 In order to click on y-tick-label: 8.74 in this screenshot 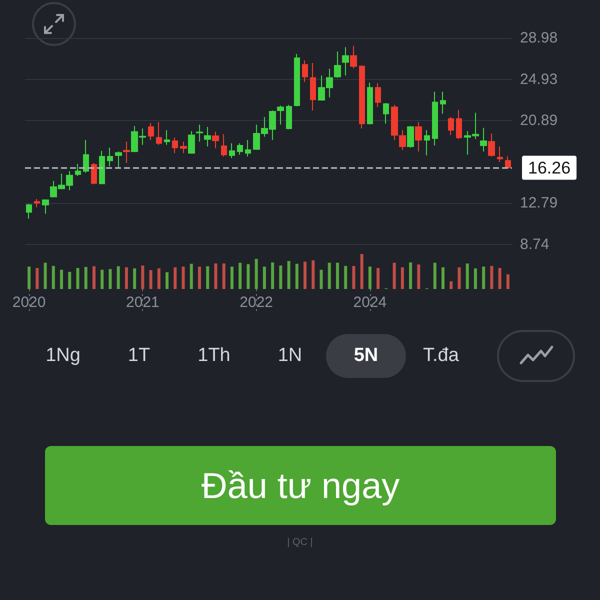, I will do `click(535, 244)`.